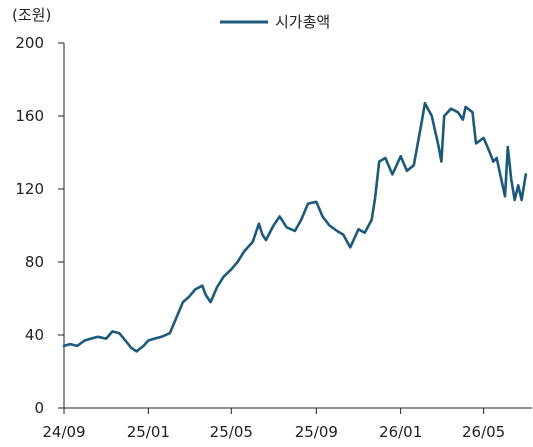 This screenshot has height=447, width=533. What do you see at coordinates (302, 22) in the screenshot?
I see `legend-entry: 시가총액` at bounding box center [302, 22].